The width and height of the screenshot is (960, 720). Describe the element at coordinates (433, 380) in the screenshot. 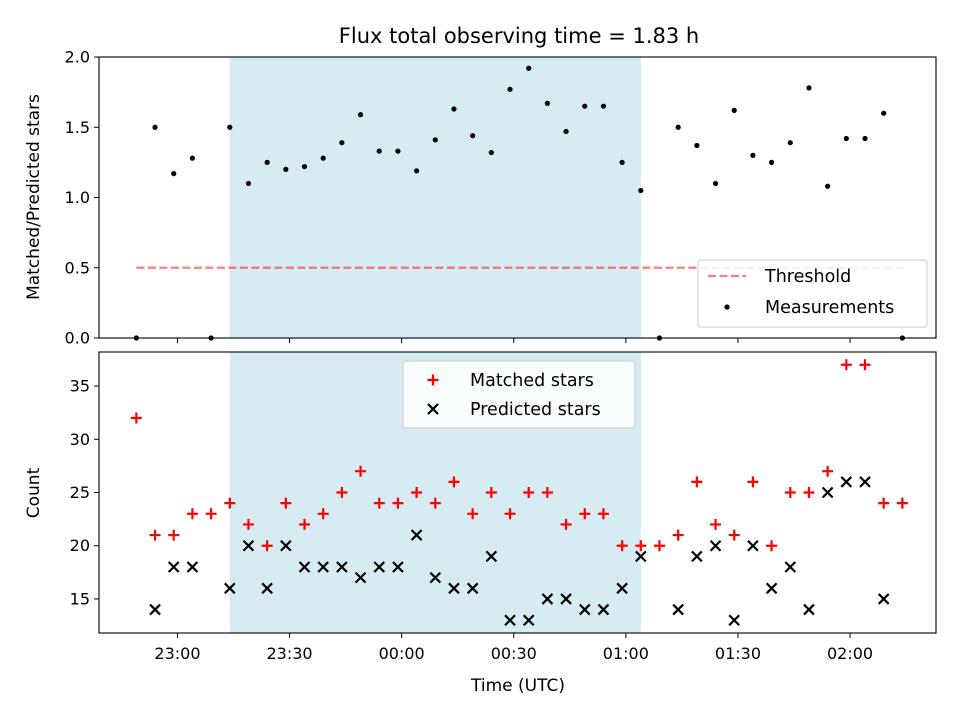

I see `legend-matched-swatch` at that location.